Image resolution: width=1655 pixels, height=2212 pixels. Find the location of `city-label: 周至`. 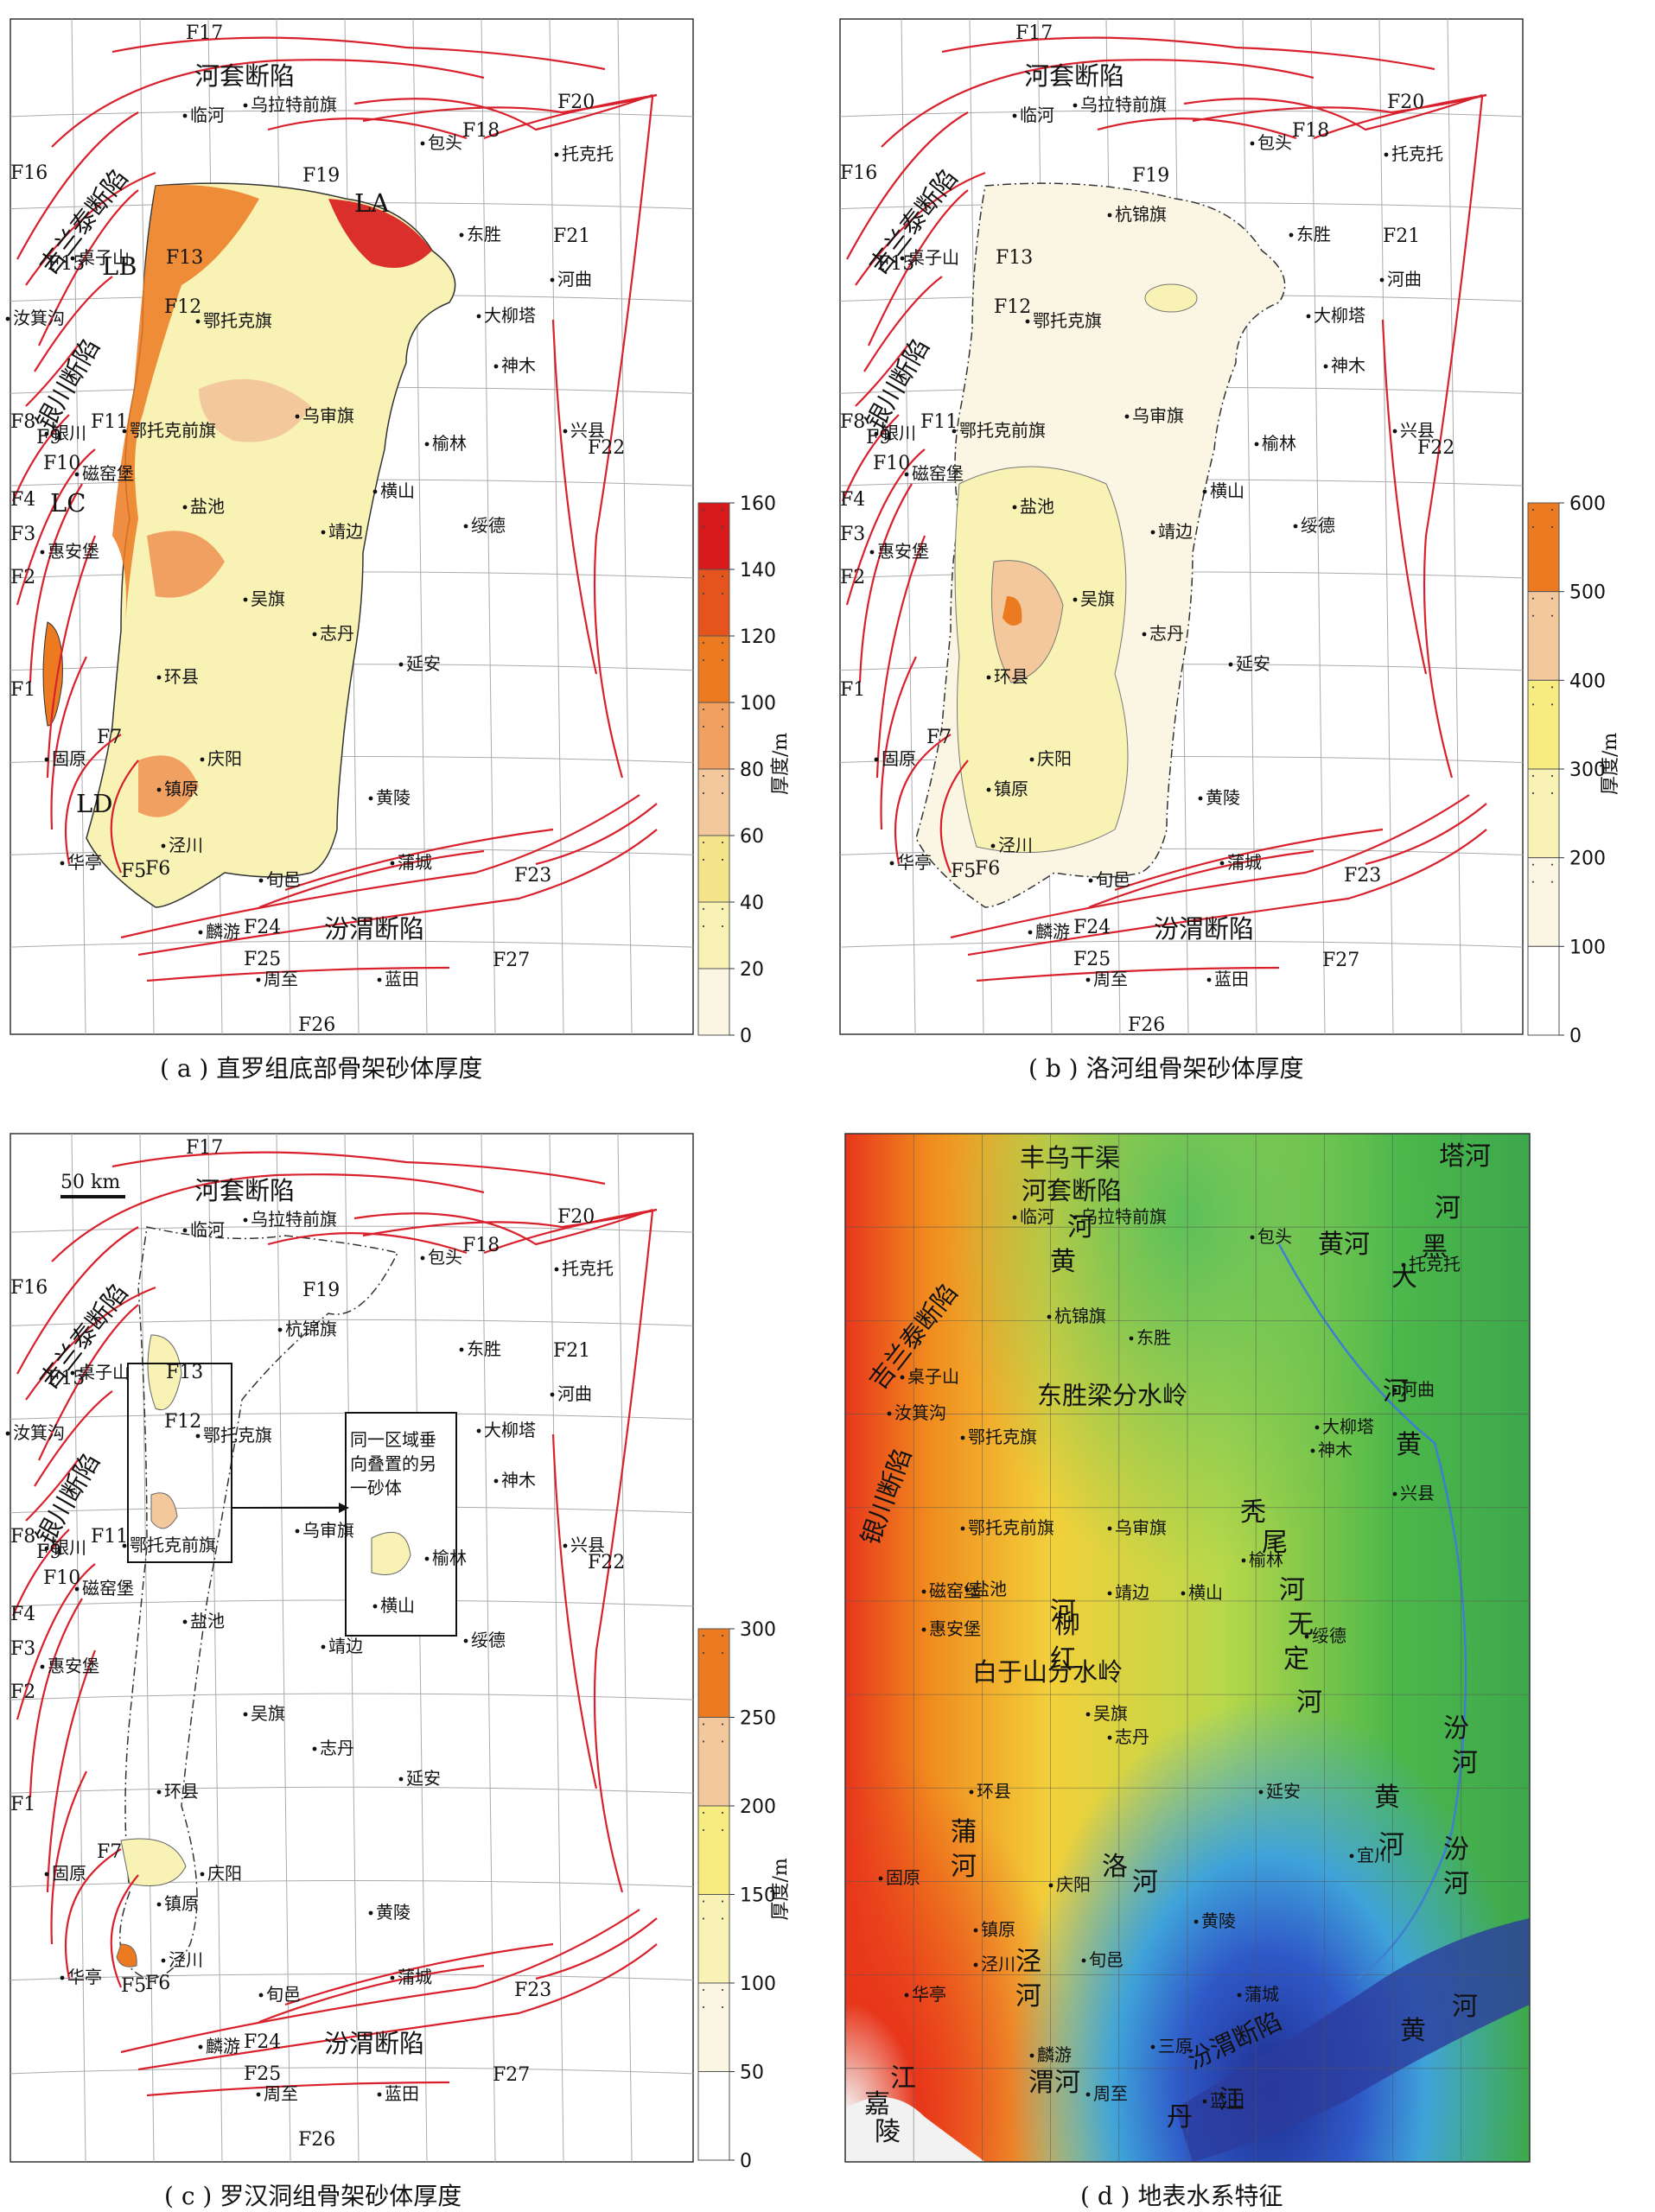

city-label: 周至 is located at coordinates (1110, 2093).